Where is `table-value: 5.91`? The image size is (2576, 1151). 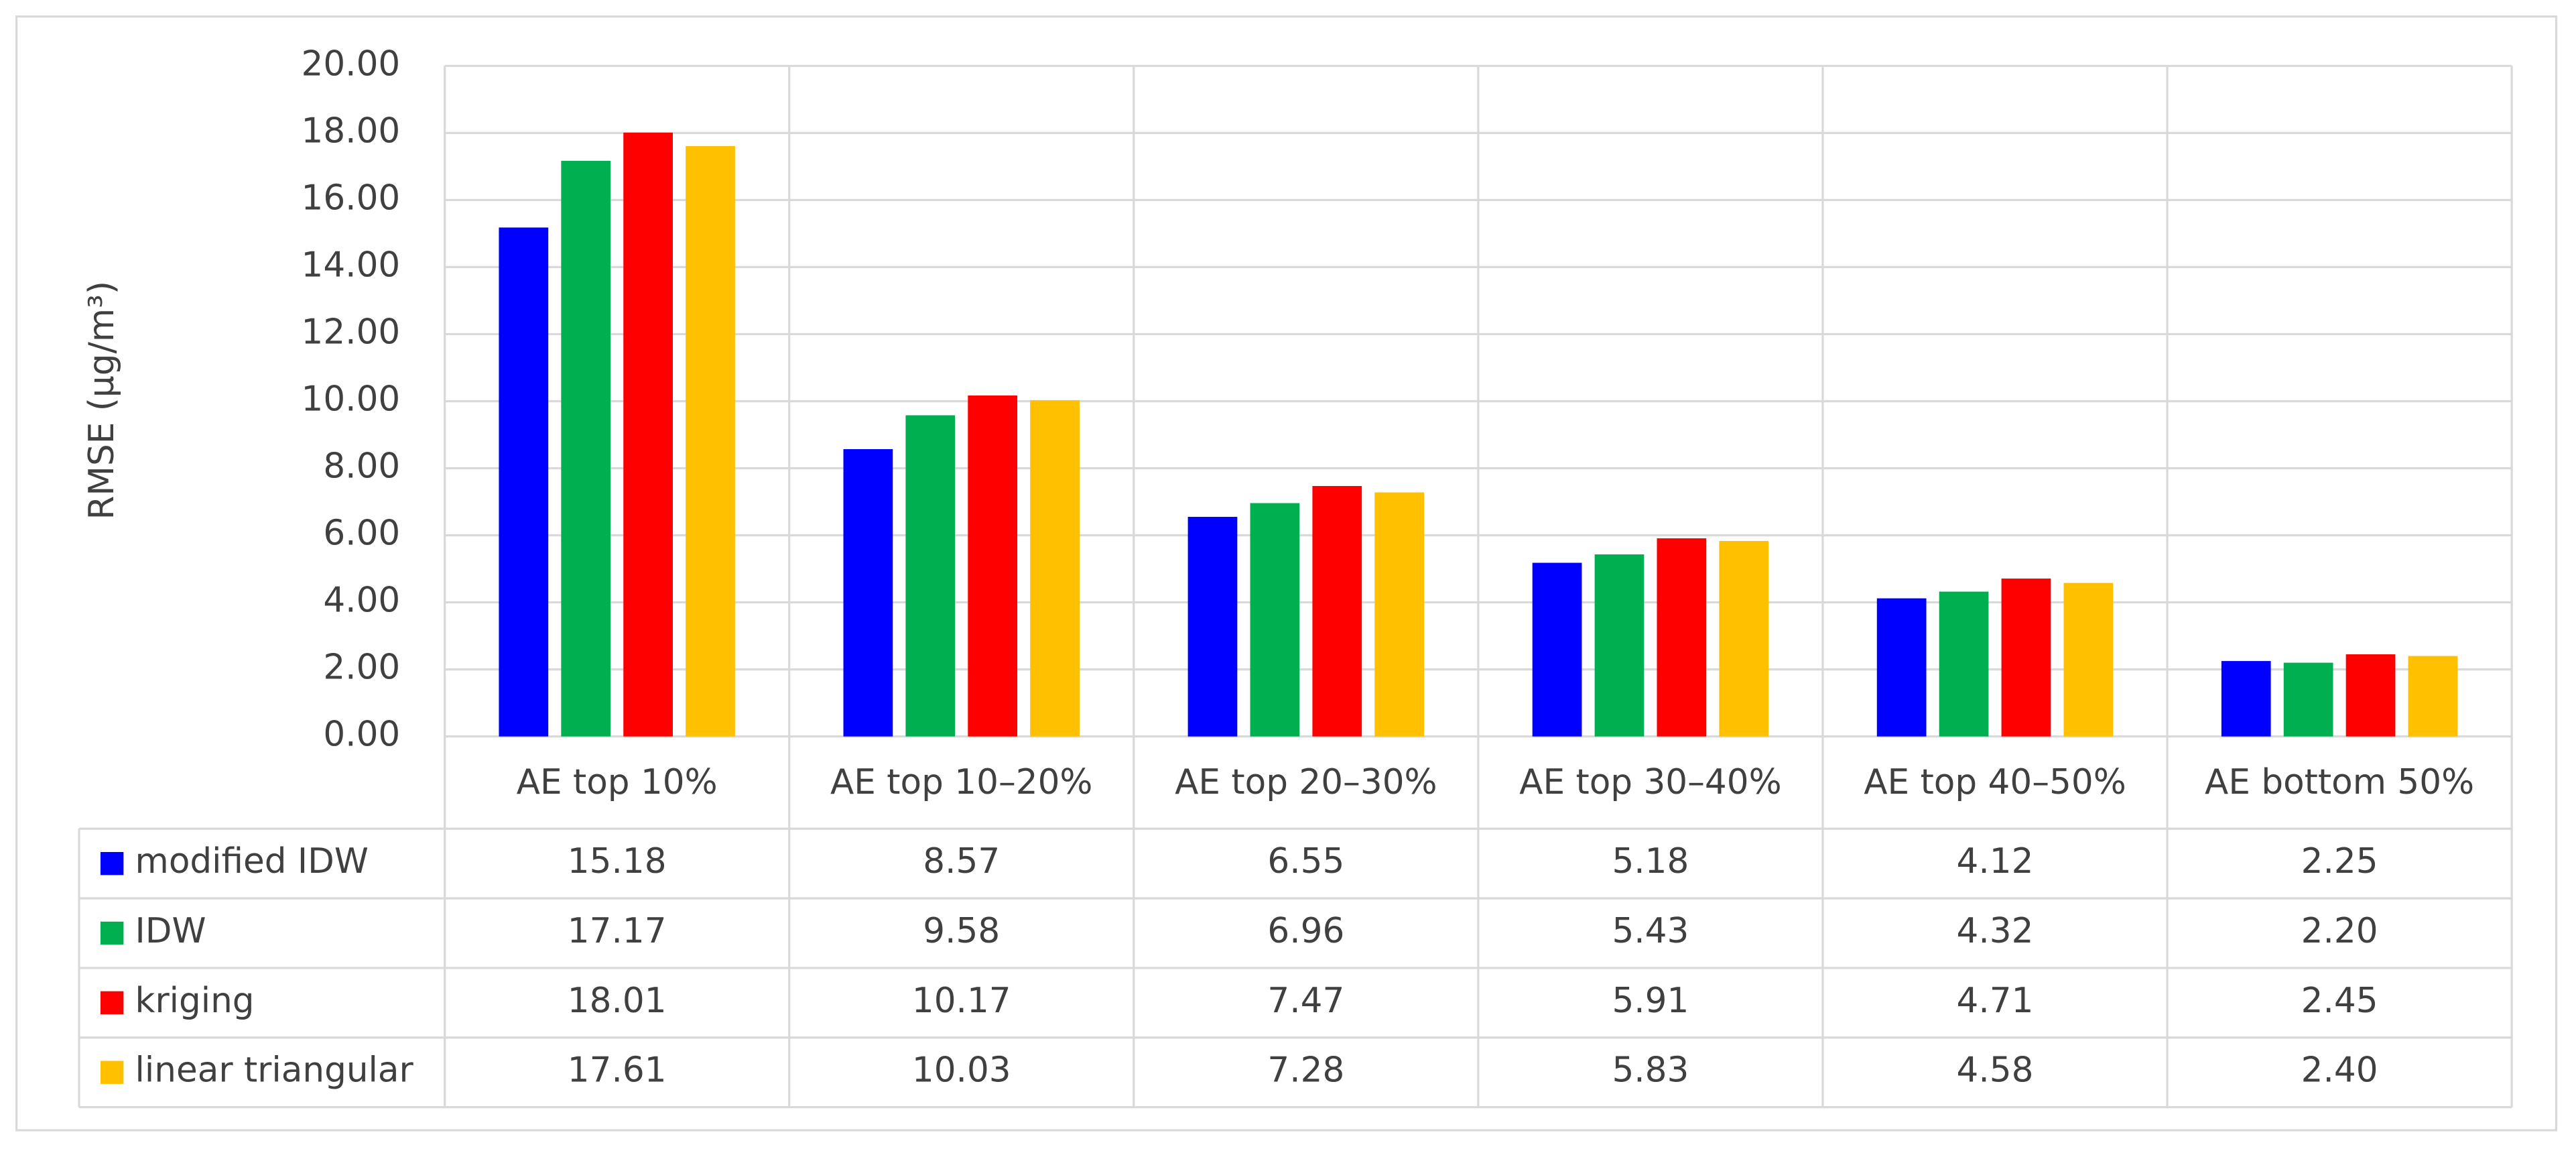 table-value: 5.91 is located at coordinates (1650, 1001).